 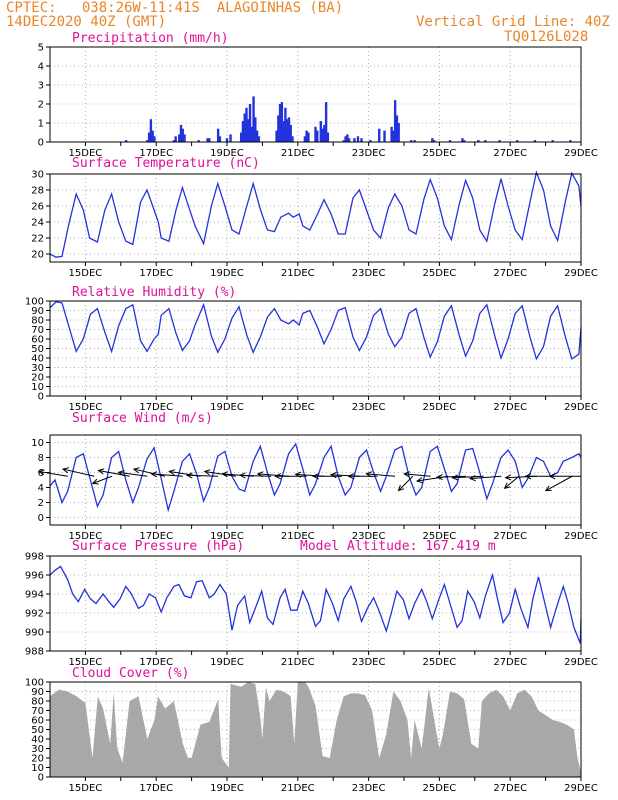 What do you see at coordinates (41, 458) in the screenshot?
I see `wind-ytick-label-4: 8` at bounding box center [41, 458].